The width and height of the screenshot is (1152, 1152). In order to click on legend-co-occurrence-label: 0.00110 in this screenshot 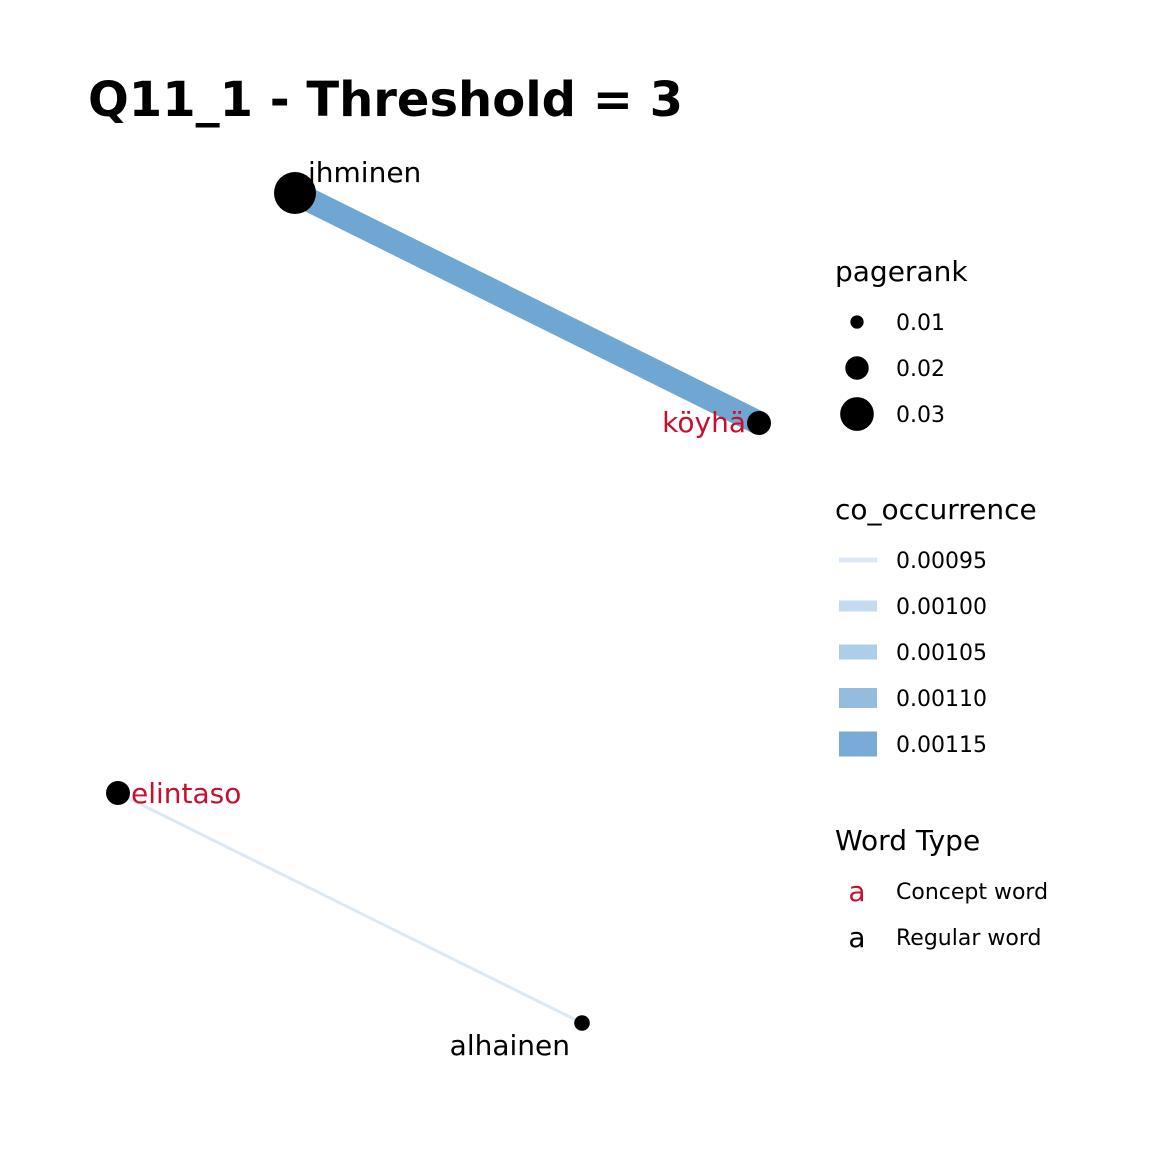, I will do `click(941, 699)`.